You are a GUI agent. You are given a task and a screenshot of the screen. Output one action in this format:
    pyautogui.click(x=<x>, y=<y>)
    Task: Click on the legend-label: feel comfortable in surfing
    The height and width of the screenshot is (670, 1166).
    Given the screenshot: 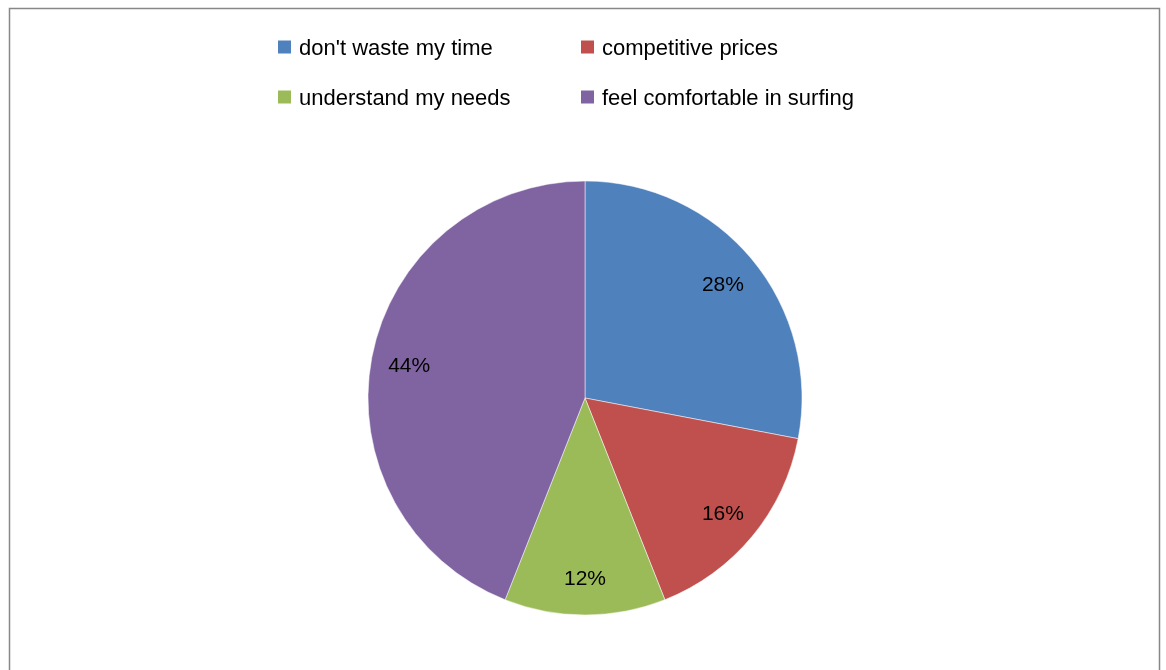 What is the action you would take?
    pyautogui.click(x=728, y=97)
    